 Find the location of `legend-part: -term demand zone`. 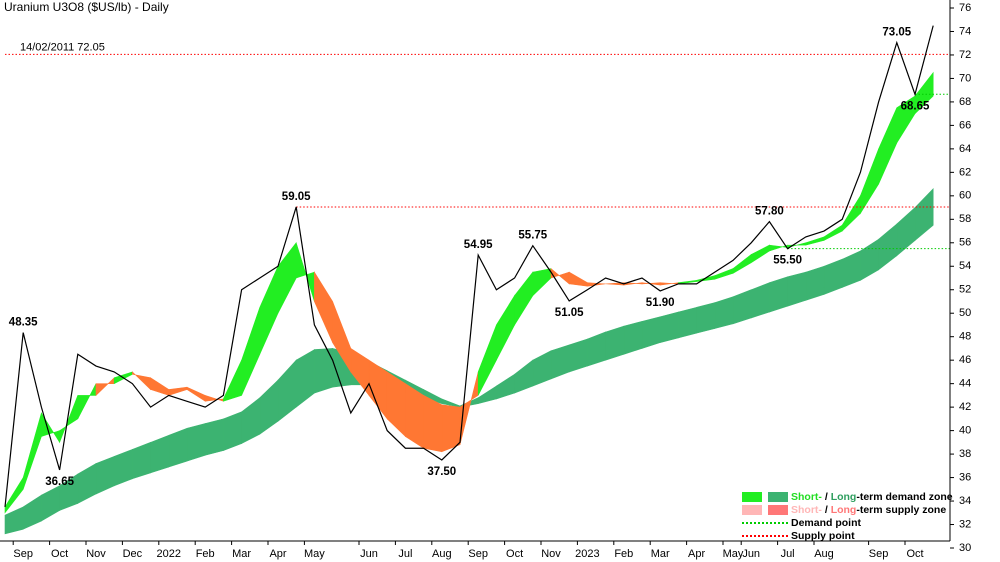

legend-part: -term demand zone is located at coordinates (904, 497).